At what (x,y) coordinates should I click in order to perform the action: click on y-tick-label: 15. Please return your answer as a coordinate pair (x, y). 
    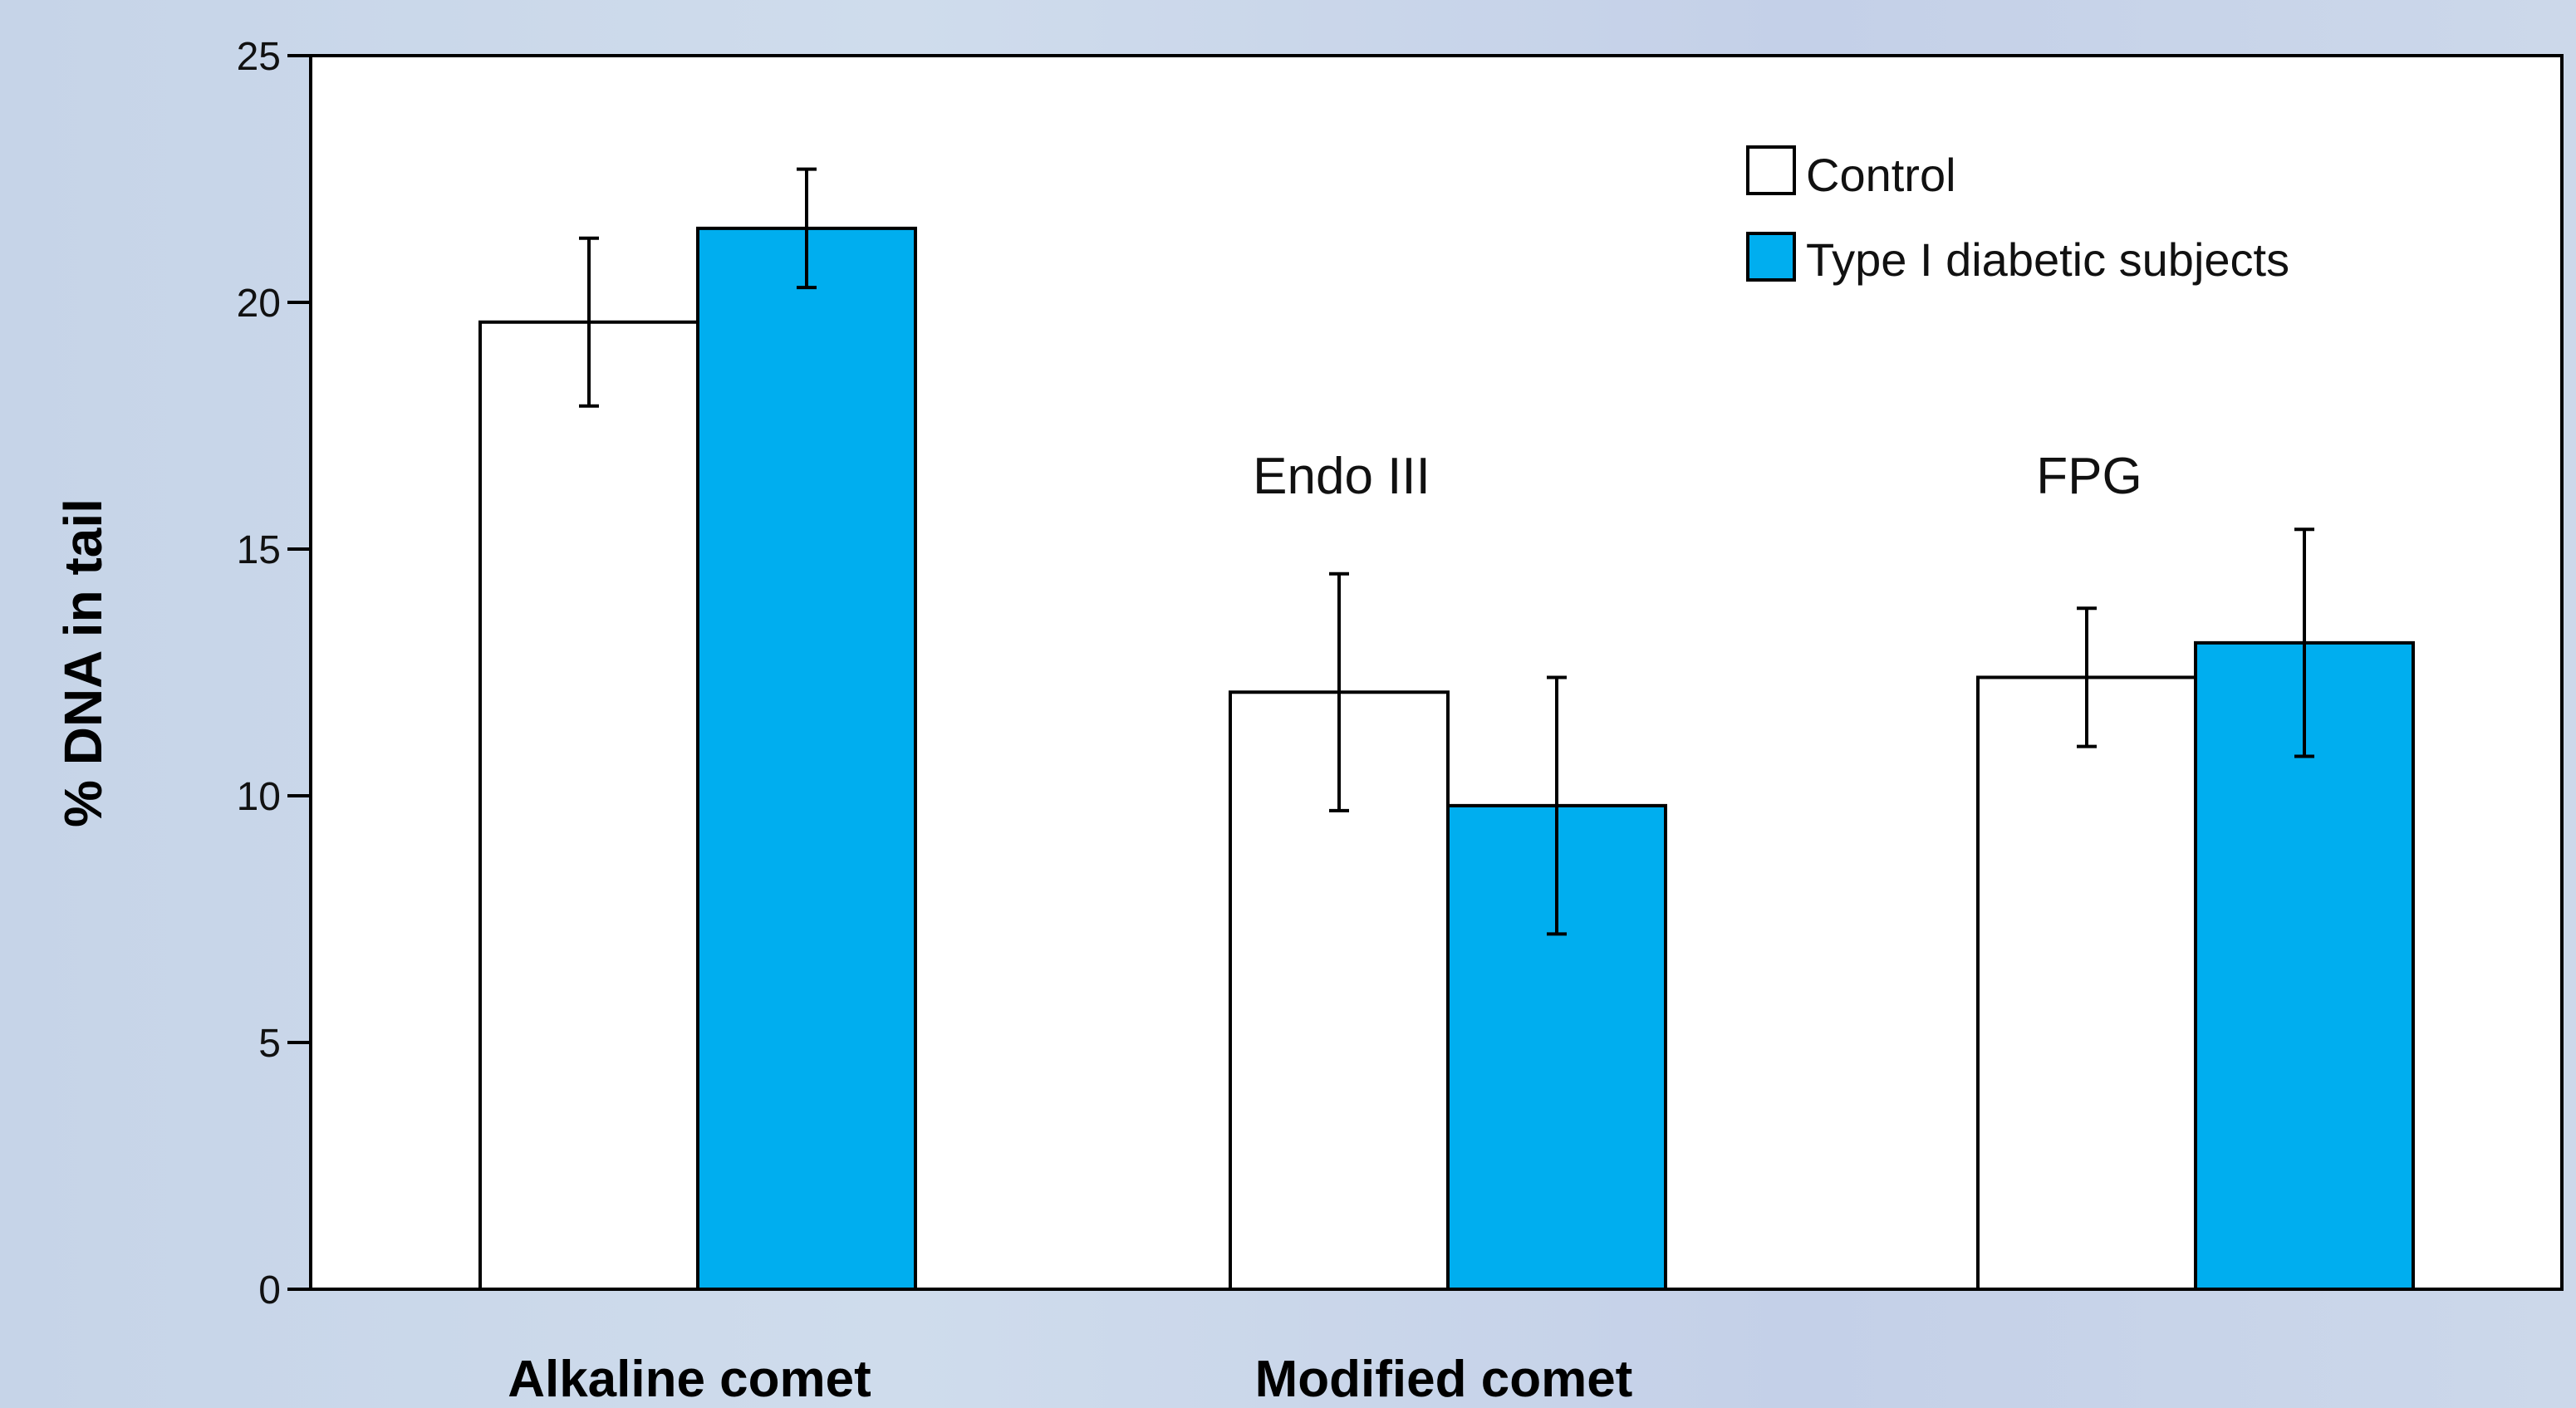
    Looking at the image, I should click on (259, 550).